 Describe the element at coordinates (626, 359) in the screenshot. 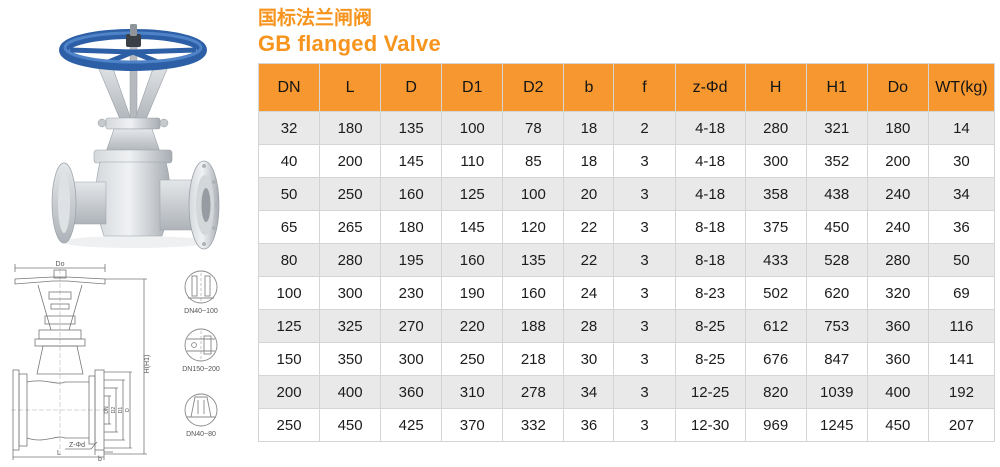

I see `table-row: 150 350 300 250 218 30 3 8-25 676 847 360 141` at that location.